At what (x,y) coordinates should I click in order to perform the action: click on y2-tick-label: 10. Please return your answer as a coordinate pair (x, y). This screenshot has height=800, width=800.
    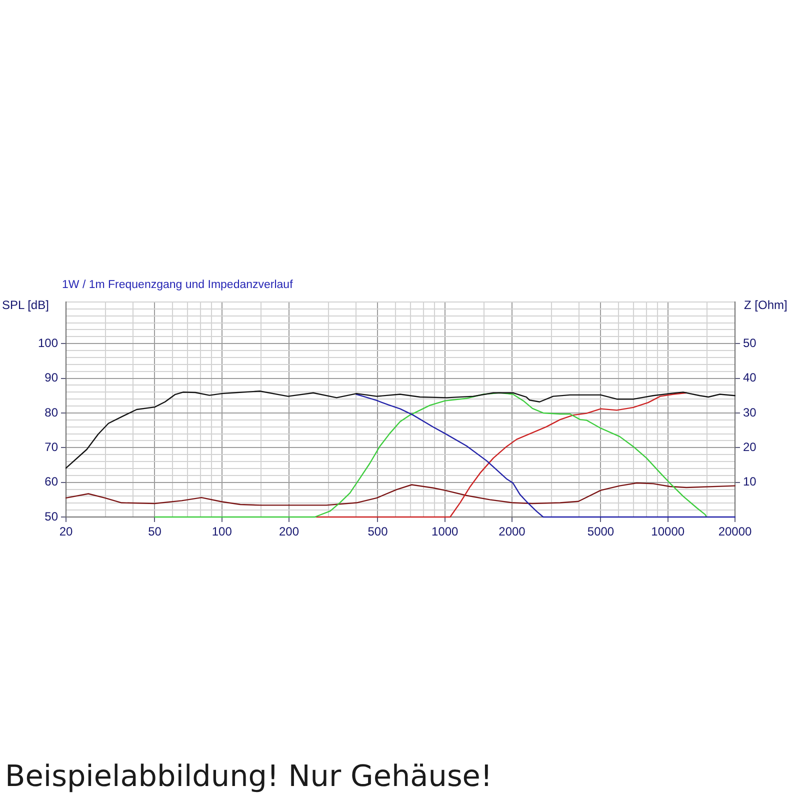
    Looking at the image, I should click on (750, 481).